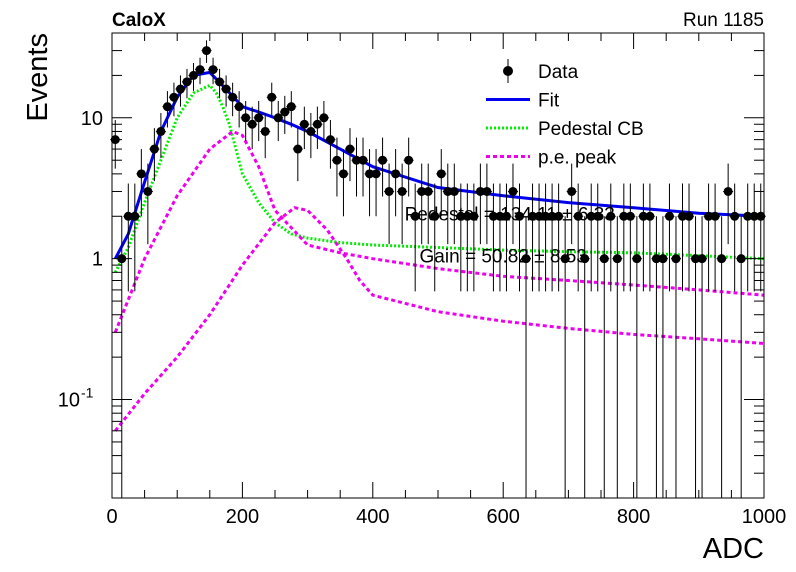 This screenshot has width=796, height=572. Describe the element at coordinates (764, 517) in the screenshot. I see `x-tick-label: 1000` at that location.